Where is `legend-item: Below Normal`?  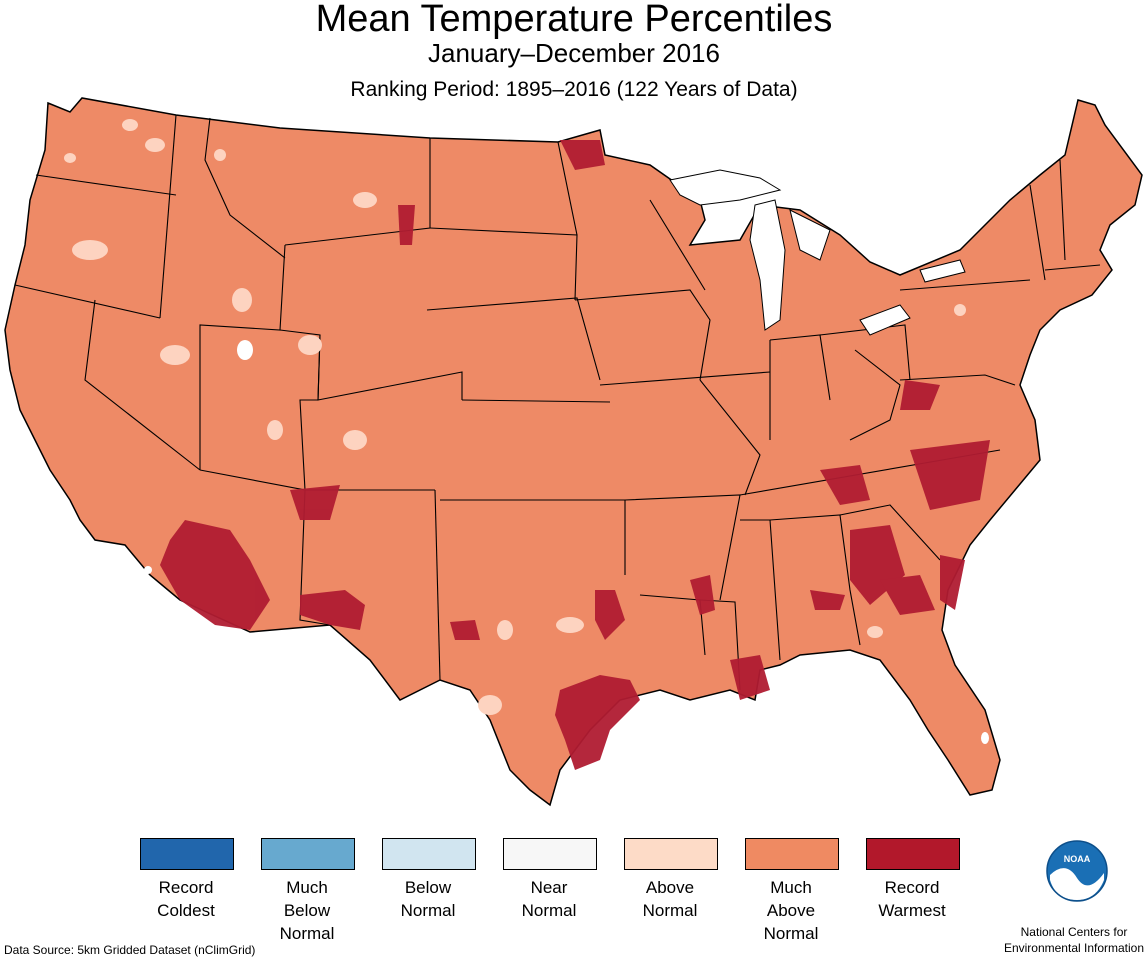 legend-item: Below Normal is located at coordinates (429, 880).